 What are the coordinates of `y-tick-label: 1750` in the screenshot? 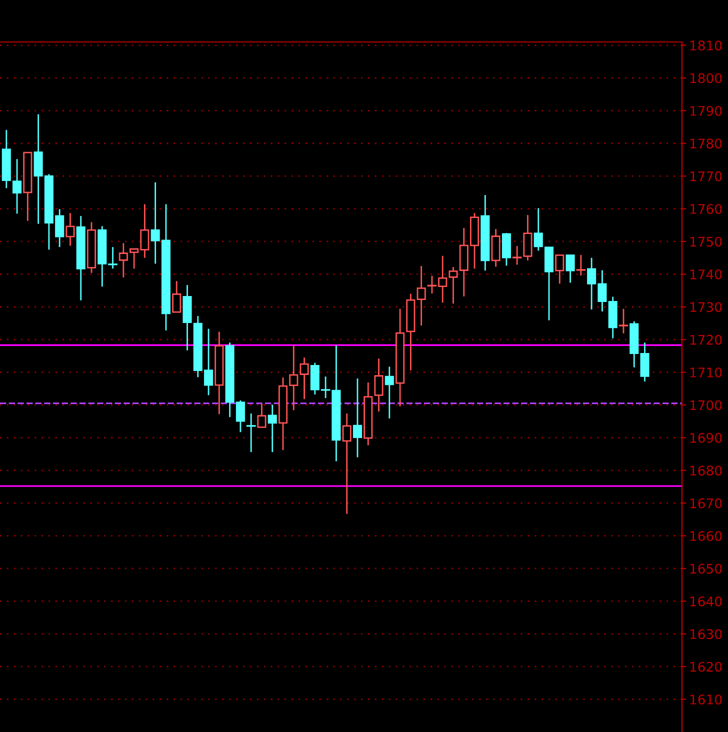 It's located at (706, 241).